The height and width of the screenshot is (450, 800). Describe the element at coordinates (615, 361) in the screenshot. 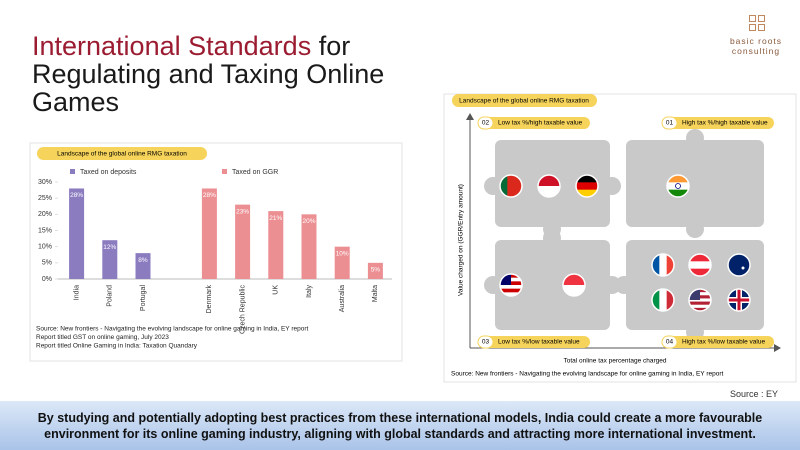

I see `matrix-x-label: Total online tax percentage charged` at that location.